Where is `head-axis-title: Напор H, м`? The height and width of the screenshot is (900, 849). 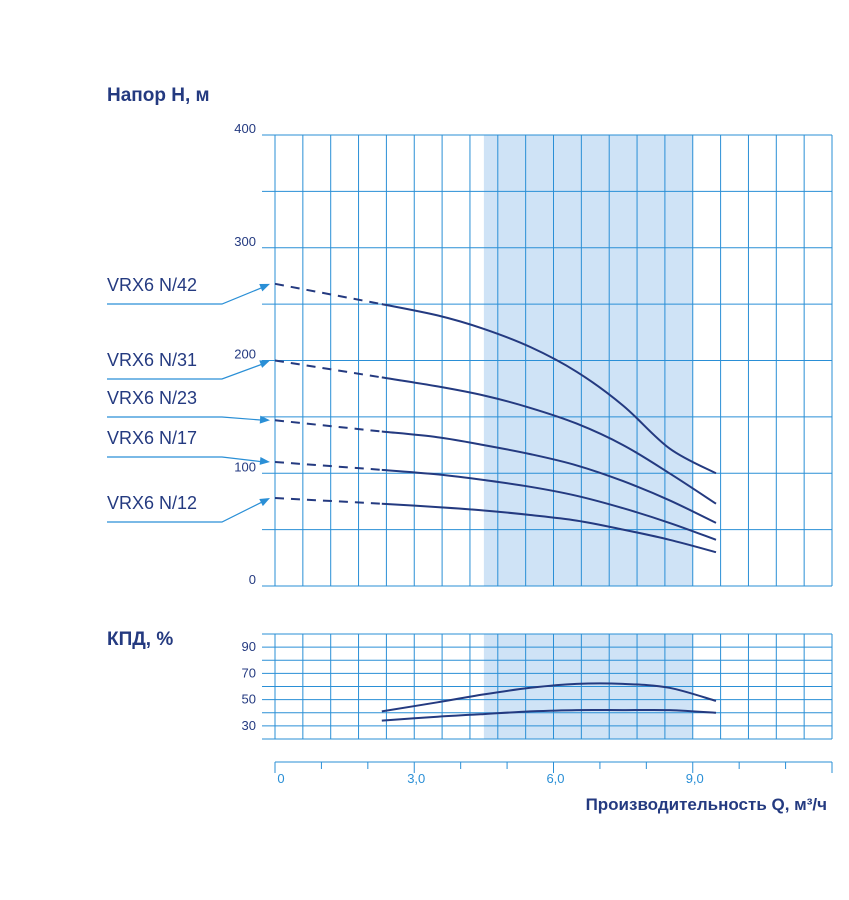
head-axis-title: Напор H, м is located at coordinates (158, 95).